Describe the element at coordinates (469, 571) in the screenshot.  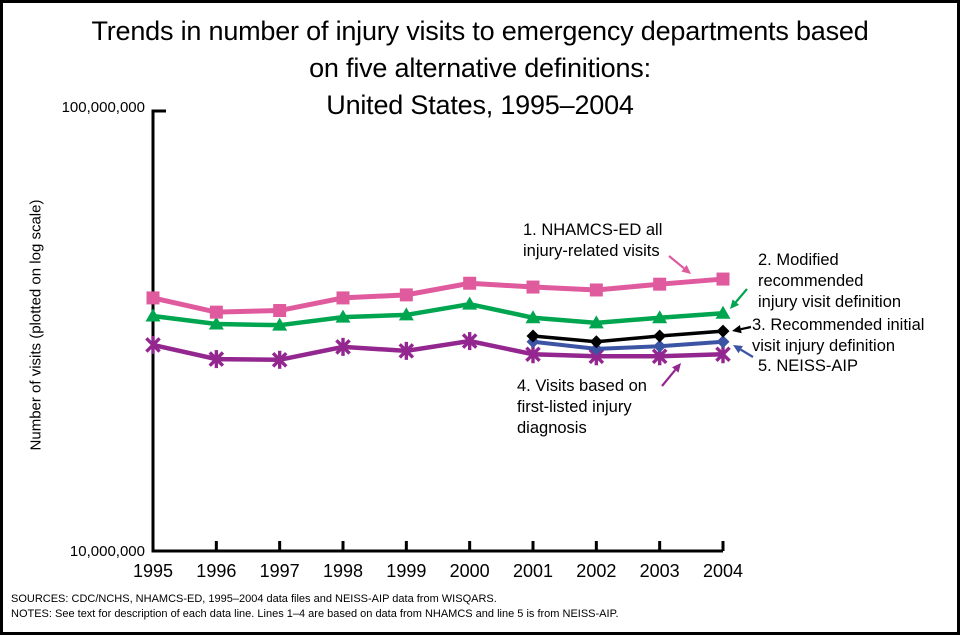
I see `x-tick-label-2000: 2000` at that location.